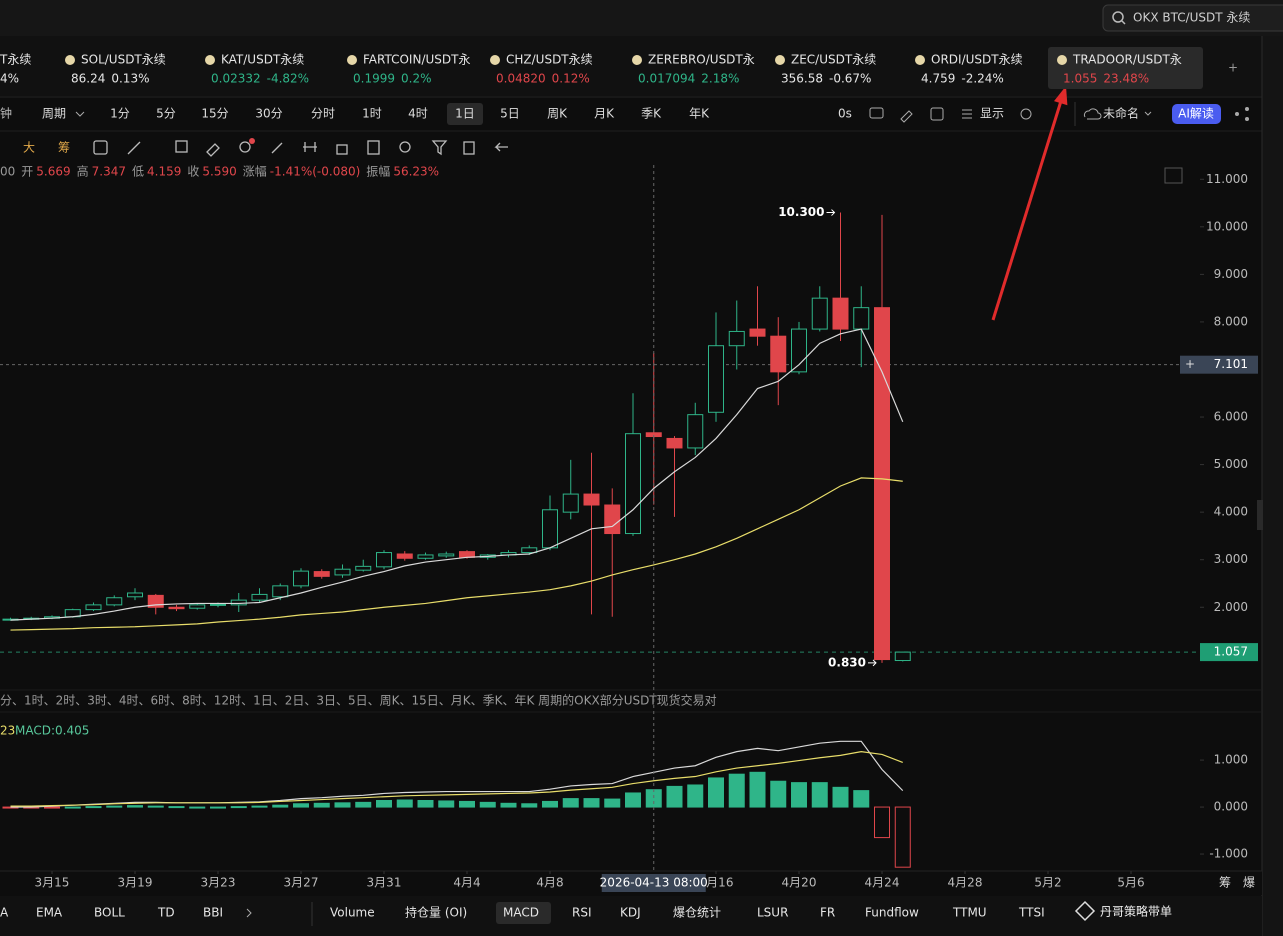 The image size is (1283, 936). What do you see at coordinates (977, 60) in the screenshot?
I see `ticker-name: ORDI/USDT永续` at bounding box center [977, 60].